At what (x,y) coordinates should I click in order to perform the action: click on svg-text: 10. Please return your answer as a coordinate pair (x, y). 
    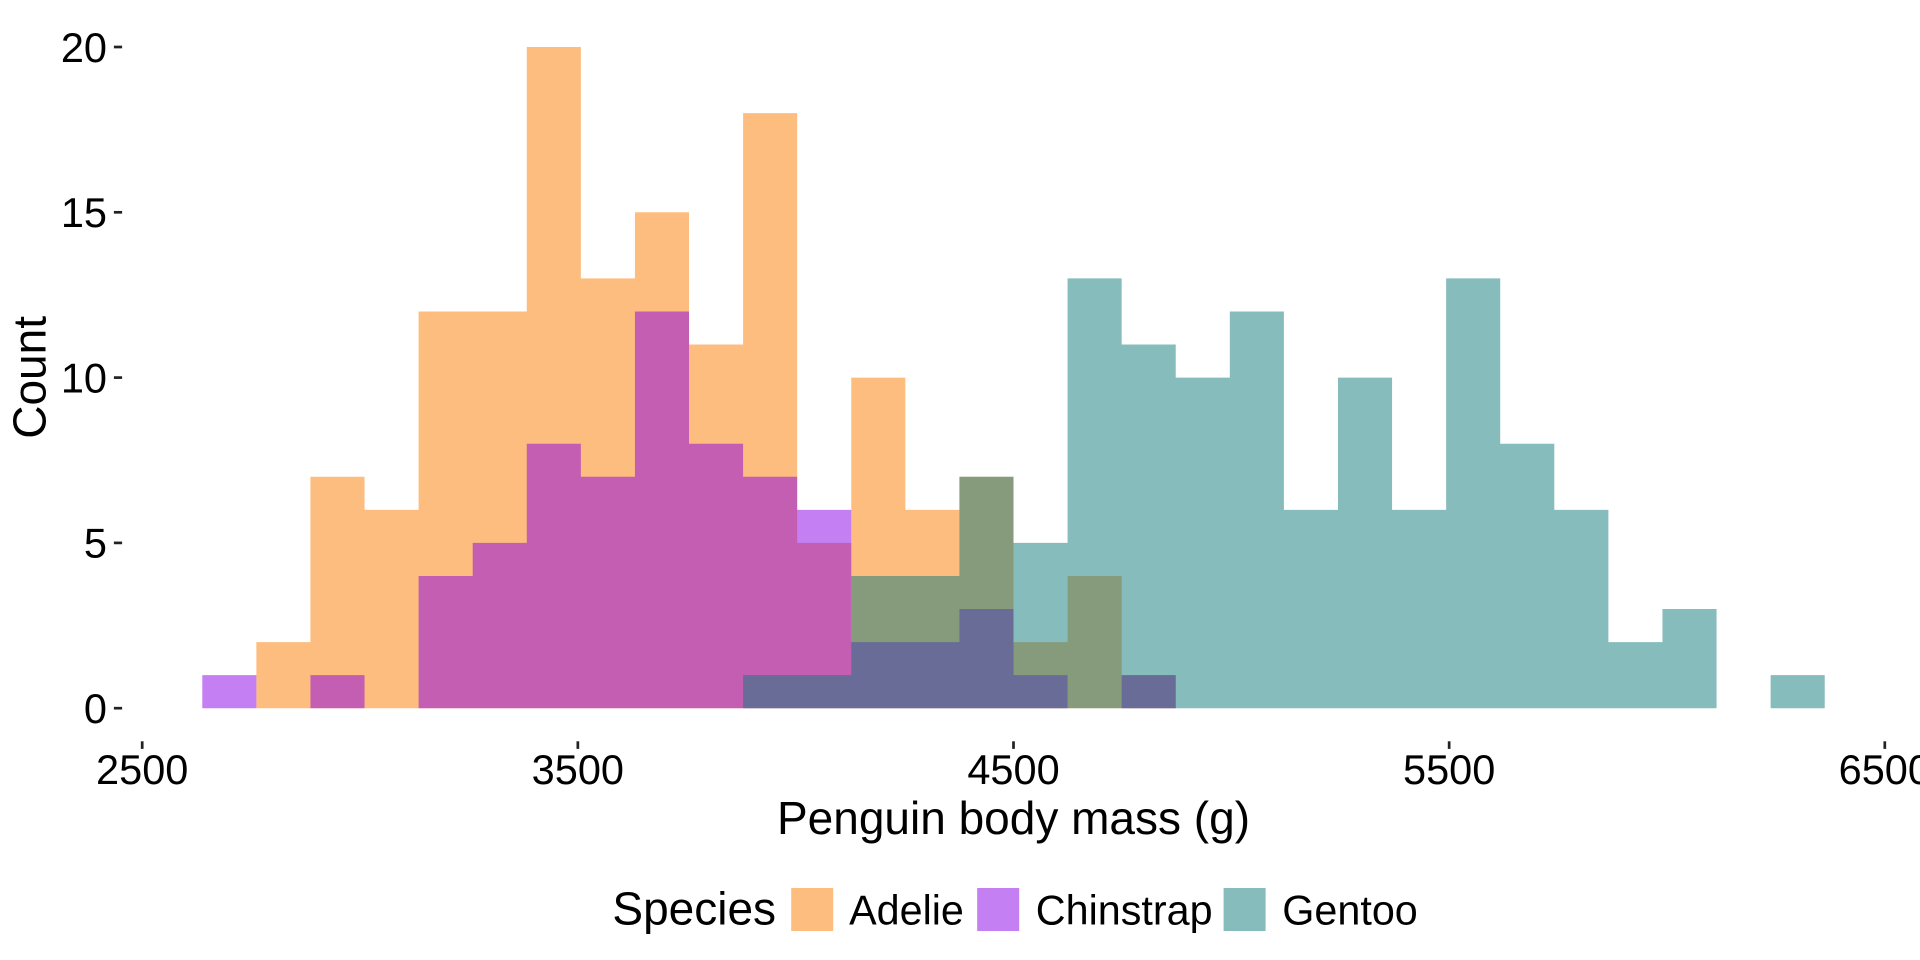
    Looking at the image, I should click on (84, 377).